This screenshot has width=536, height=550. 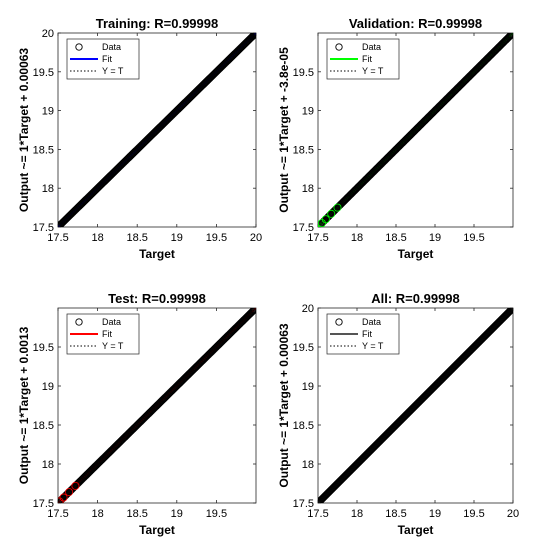 I want to click on y-axis-label: Output ~= 1*Target + -3.8e-05, so click(x=284, y=130).